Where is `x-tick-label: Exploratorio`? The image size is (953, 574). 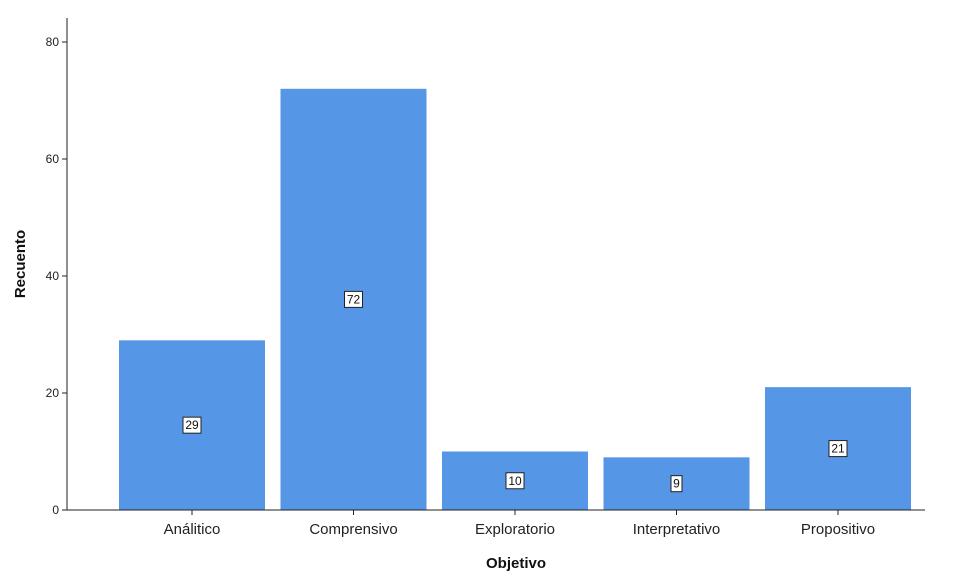 x-tick-label: Exploratorio is located at coordinates (515, 529).